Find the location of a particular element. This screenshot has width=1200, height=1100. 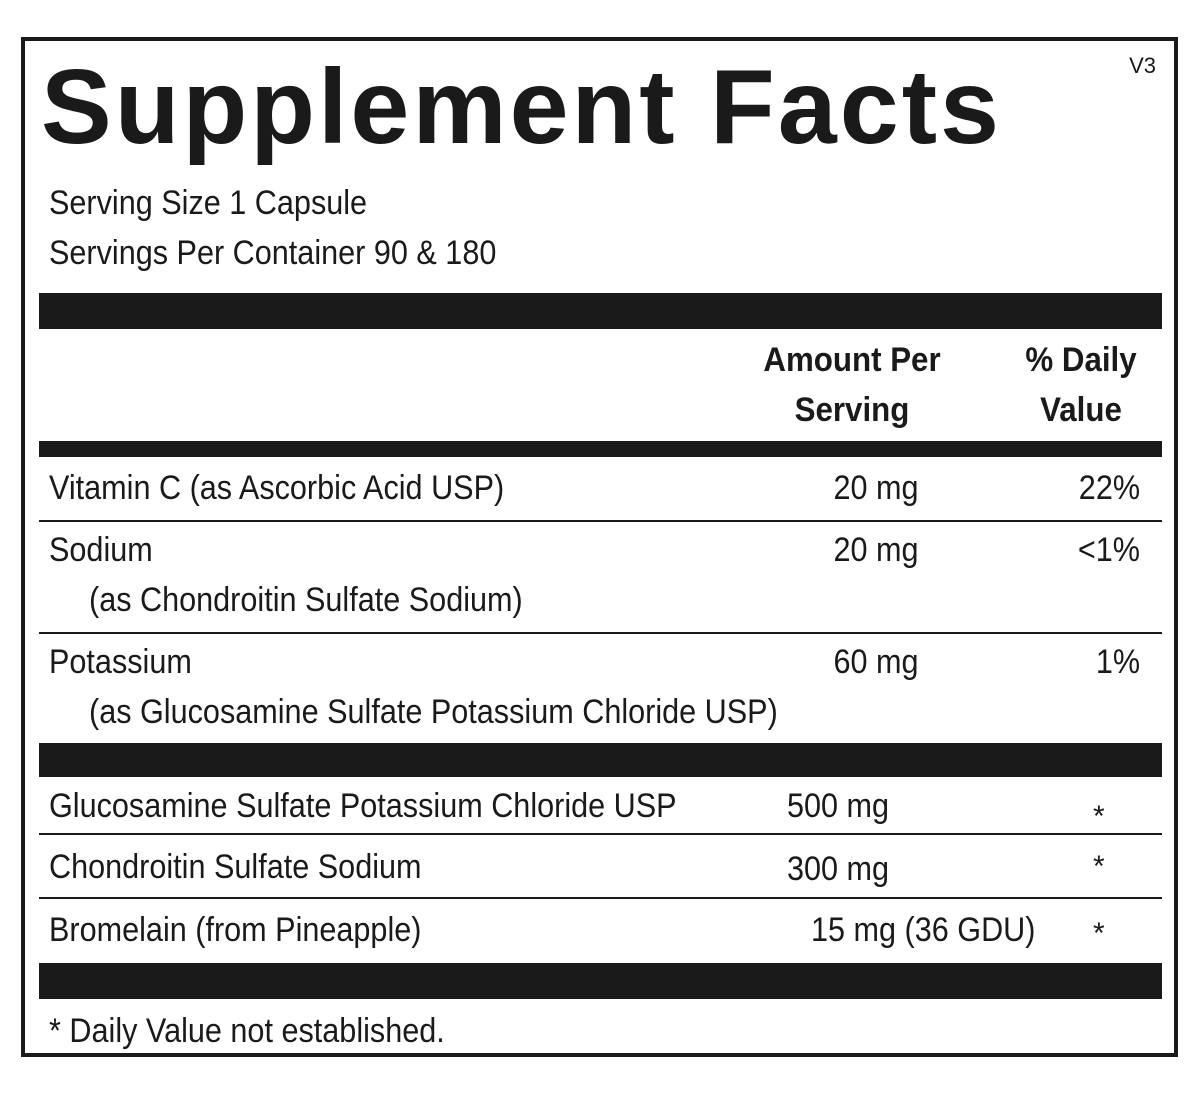

ingredient-amount: 300 mg is located at coordinates (838, 869).